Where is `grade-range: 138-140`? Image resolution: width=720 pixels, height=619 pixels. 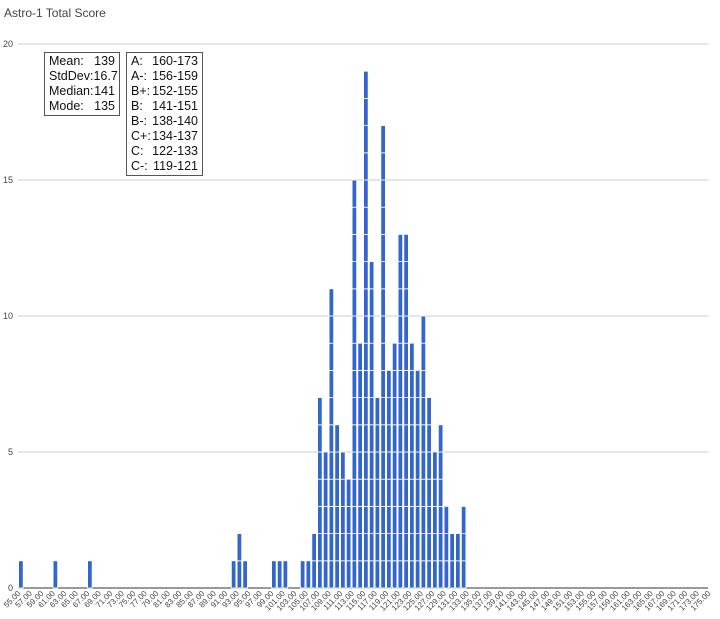
grade-range: 138-140 is located at coordinates (175, 121).